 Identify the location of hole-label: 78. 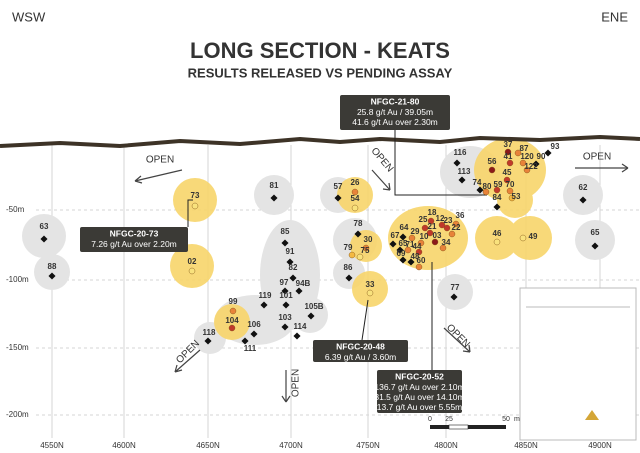
(358, 223).